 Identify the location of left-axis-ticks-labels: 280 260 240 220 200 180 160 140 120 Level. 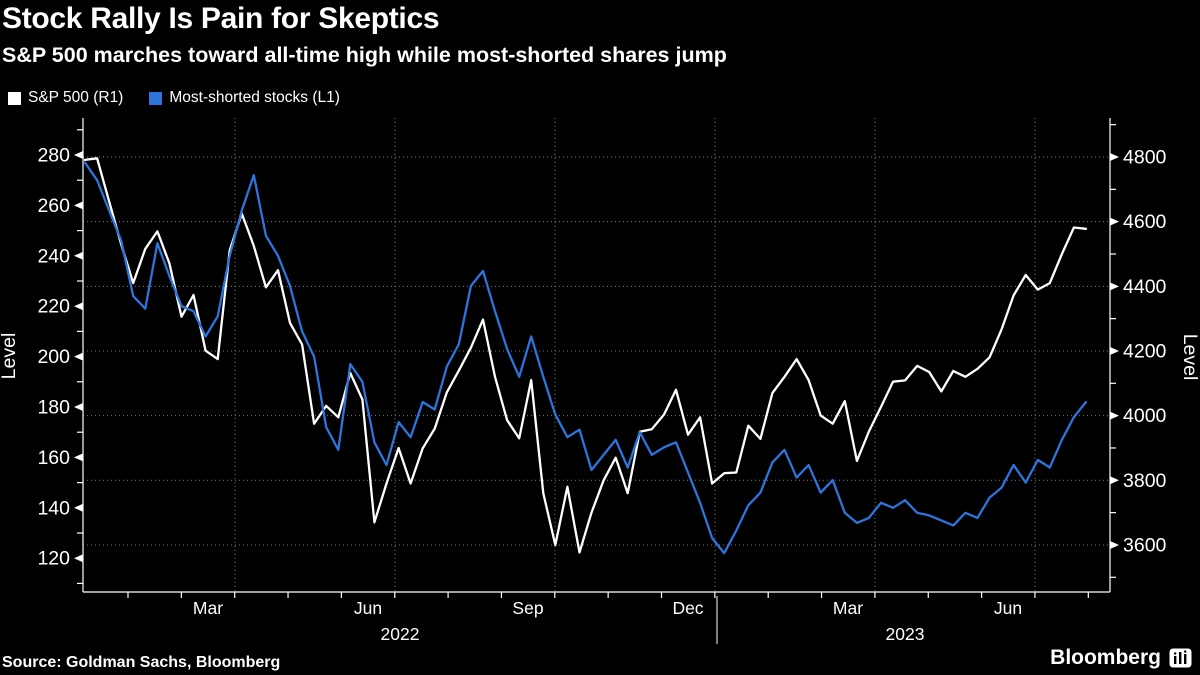
(41, 357).